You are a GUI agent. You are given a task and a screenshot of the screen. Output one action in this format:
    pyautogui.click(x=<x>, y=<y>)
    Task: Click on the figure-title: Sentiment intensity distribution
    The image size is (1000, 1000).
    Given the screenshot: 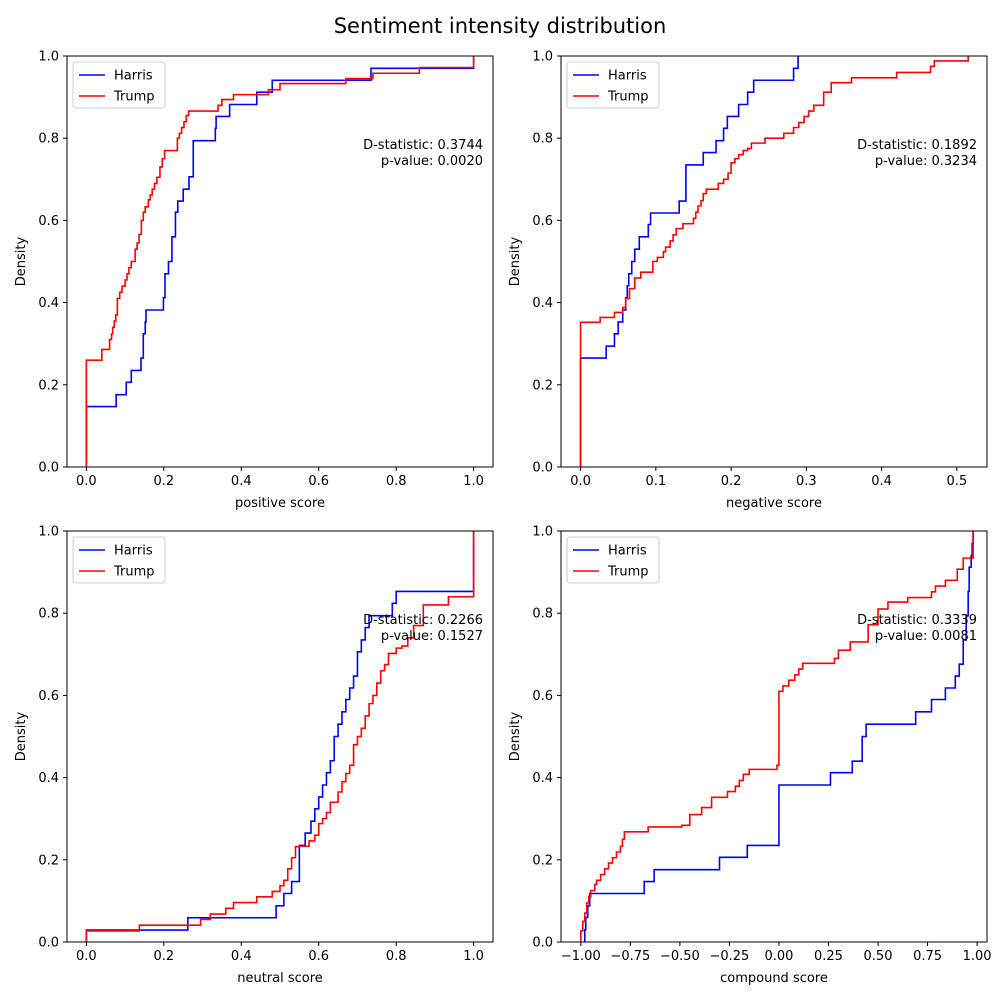 What is the action you would take?
    pyautogui.click(x=500, y=26)
    